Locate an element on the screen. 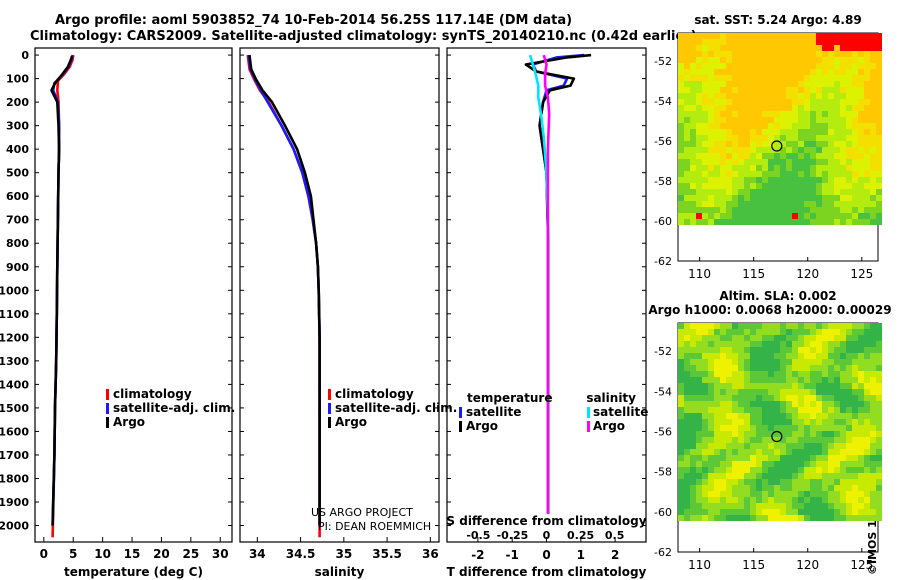  sla-map is located at coordinates (780, 422).